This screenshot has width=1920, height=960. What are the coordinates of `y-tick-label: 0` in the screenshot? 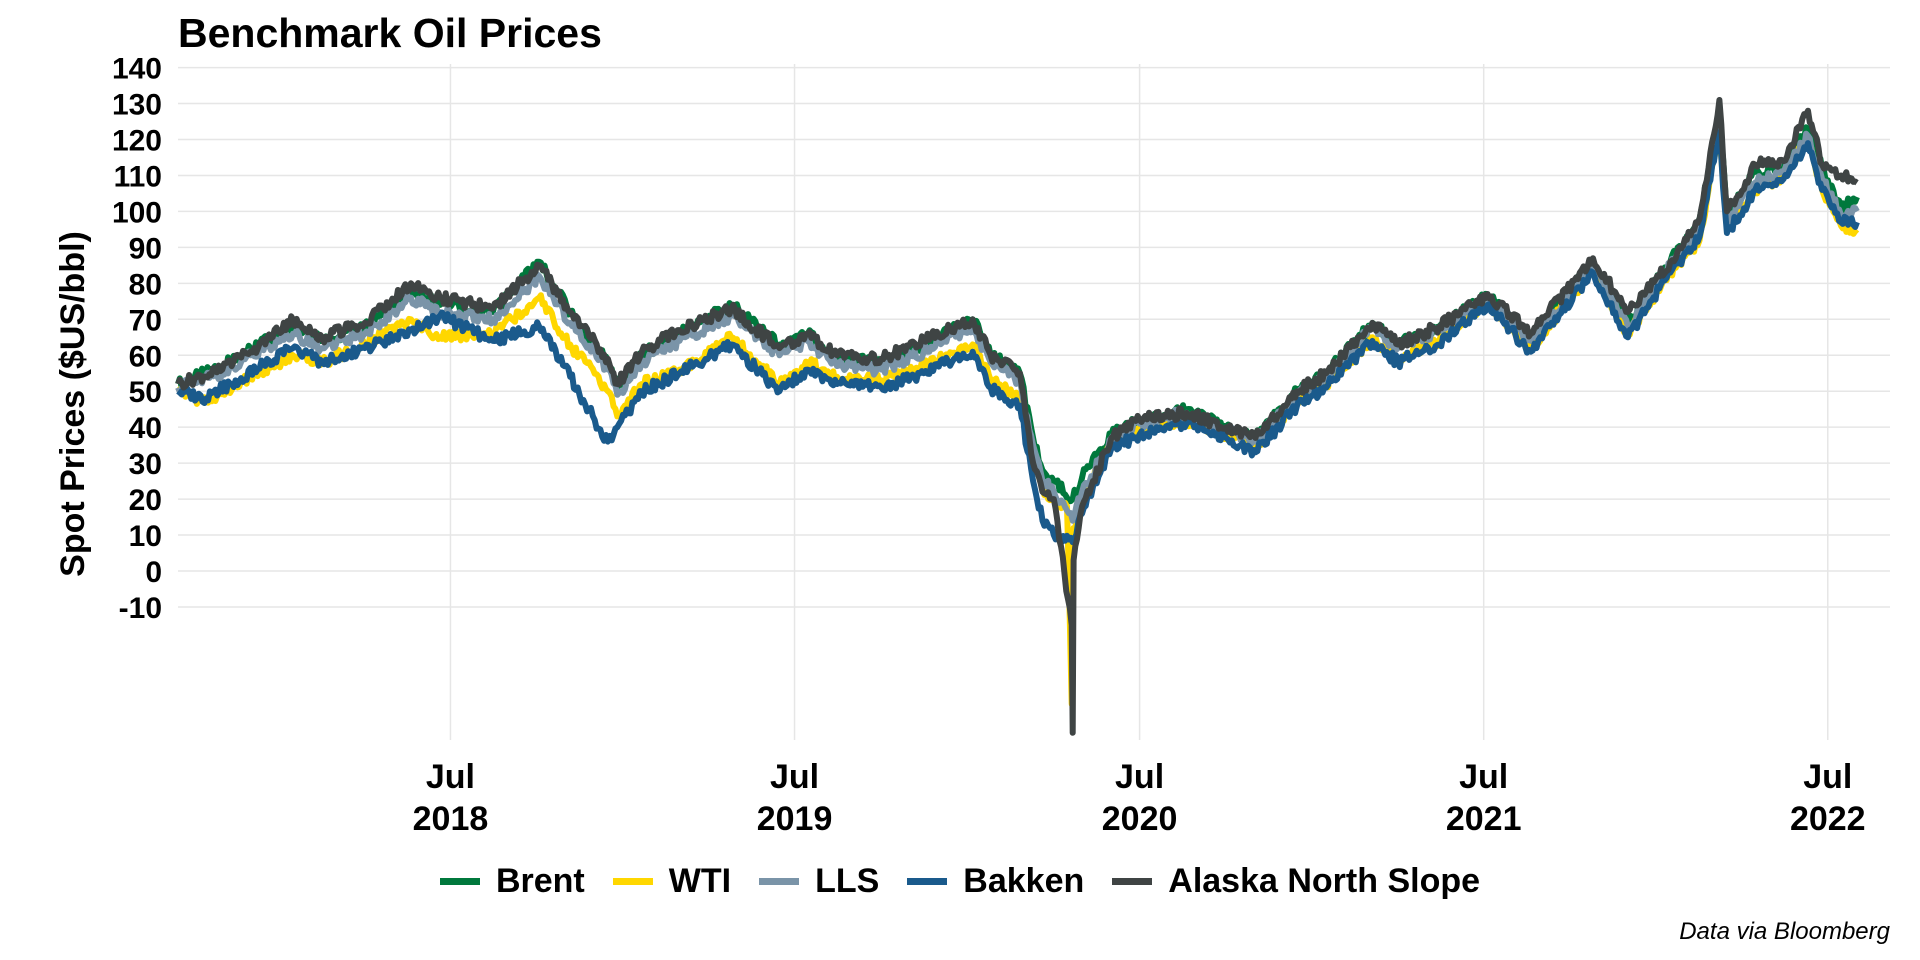 It's located at (153, 572).